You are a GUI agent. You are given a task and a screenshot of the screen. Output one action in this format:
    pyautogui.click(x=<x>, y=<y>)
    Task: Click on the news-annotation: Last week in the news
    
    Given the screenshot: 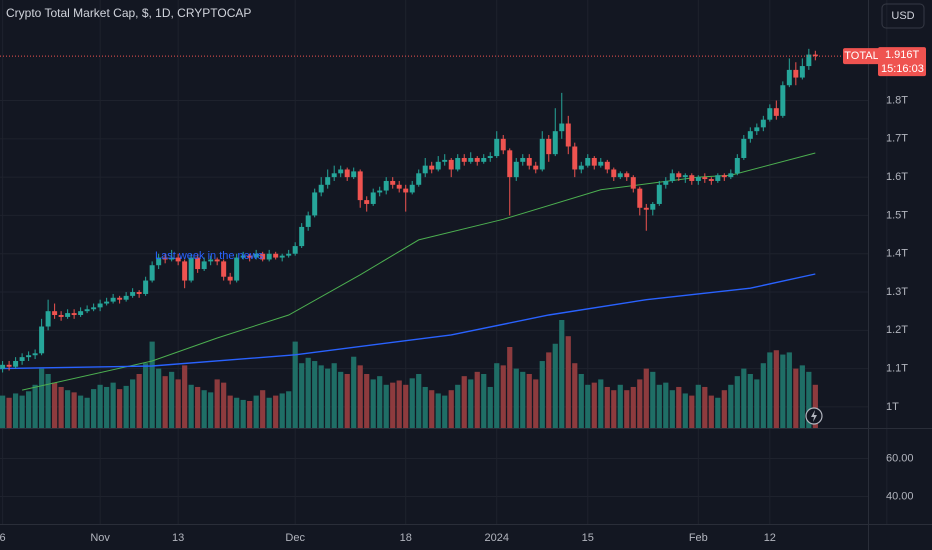 What is the action you would take?
    pyautogui.click(x=209, y=256)
    